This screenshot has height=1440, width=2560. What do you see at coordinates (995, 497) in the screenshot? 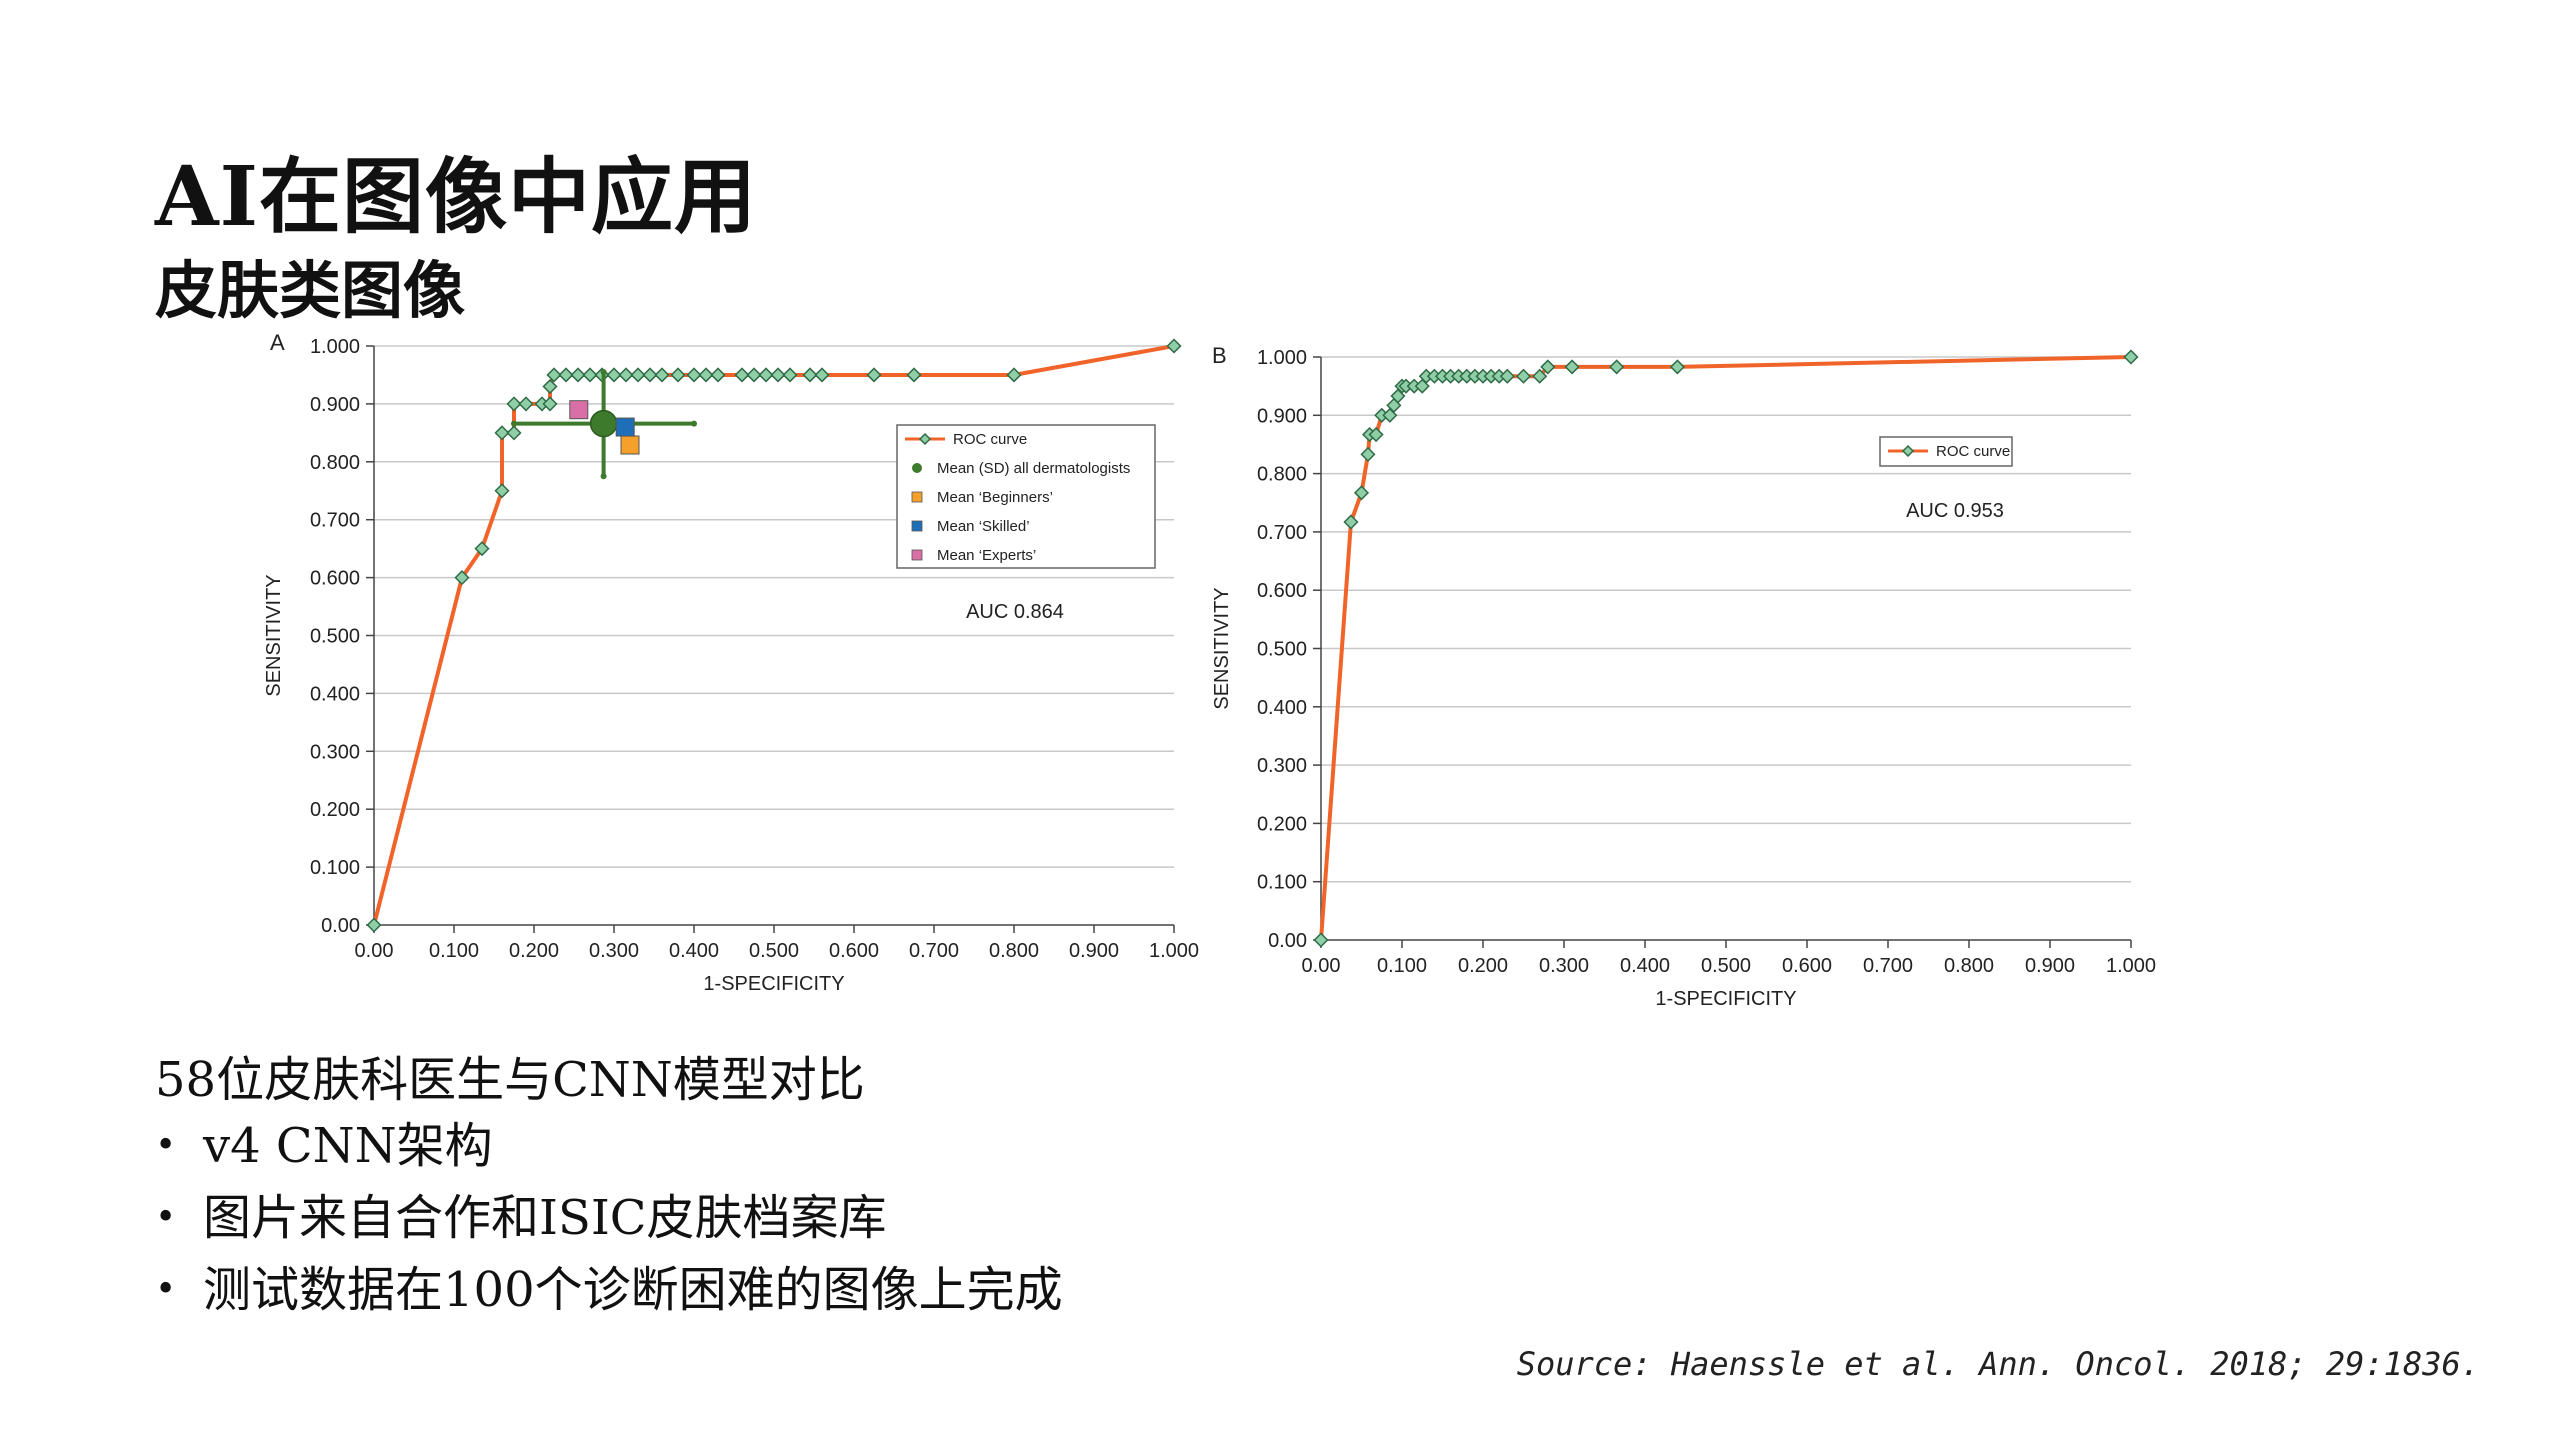
I see `legend-label: Mean ‘Beginners’` at bounding box center [995, 497].